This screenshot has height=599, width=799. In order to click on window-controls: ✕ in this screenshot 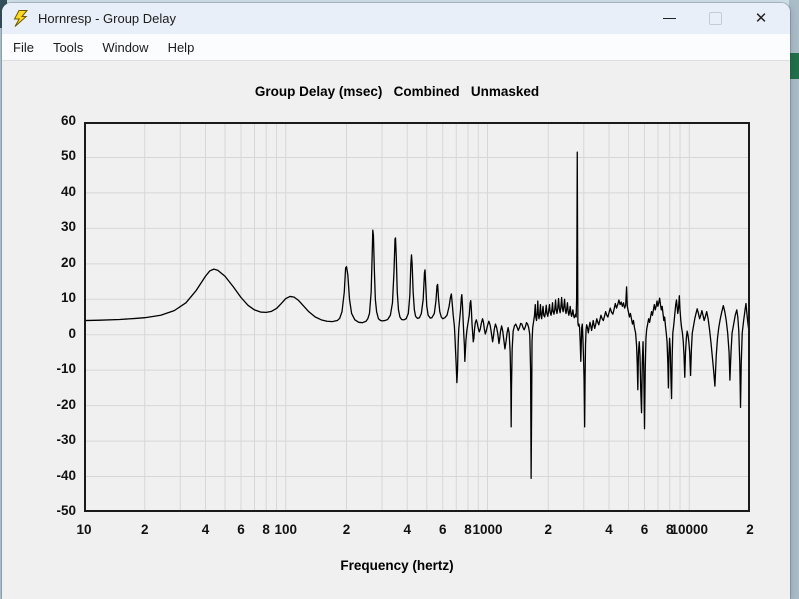, I will do `click(715, 18)`.